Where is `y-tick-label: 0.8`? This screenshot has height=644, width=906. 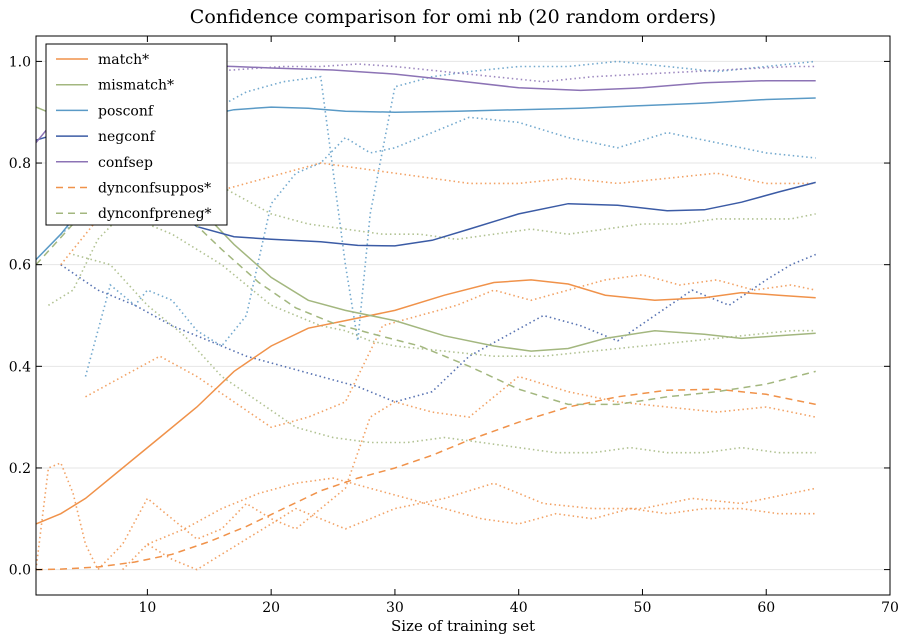 y-tick-label: 0.8 is located at coordinates (20, 164).